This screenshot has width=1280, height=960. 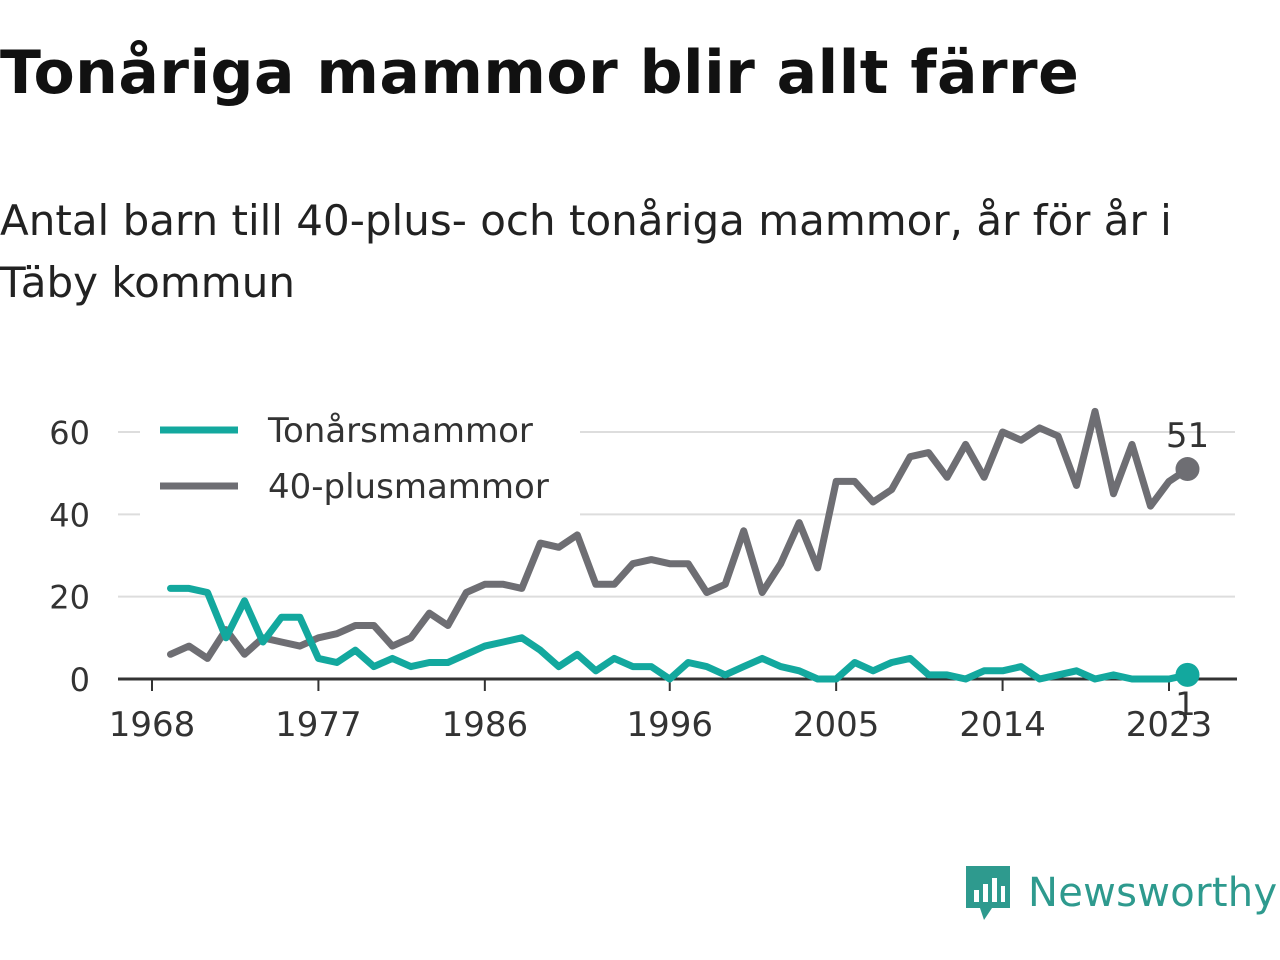 What do you see at coordinates (1169, 725) in the screenshot?
I see `x-tick-label: 2023` at bounding box center [1169, 725].